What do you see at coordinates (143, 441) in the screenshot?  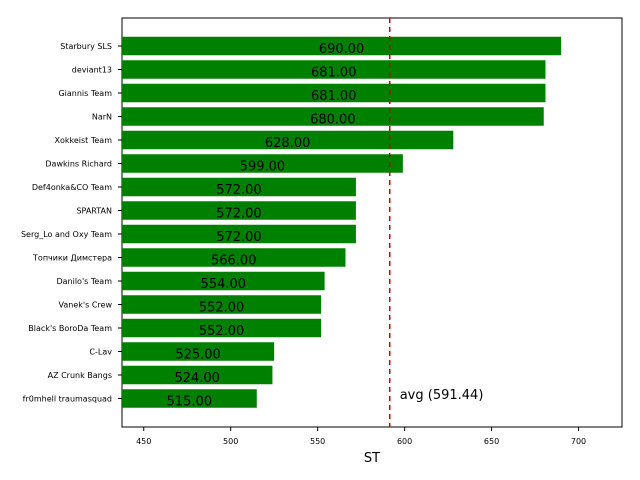 I see `x-tick-label: 450` at bounding box center [143, 441].